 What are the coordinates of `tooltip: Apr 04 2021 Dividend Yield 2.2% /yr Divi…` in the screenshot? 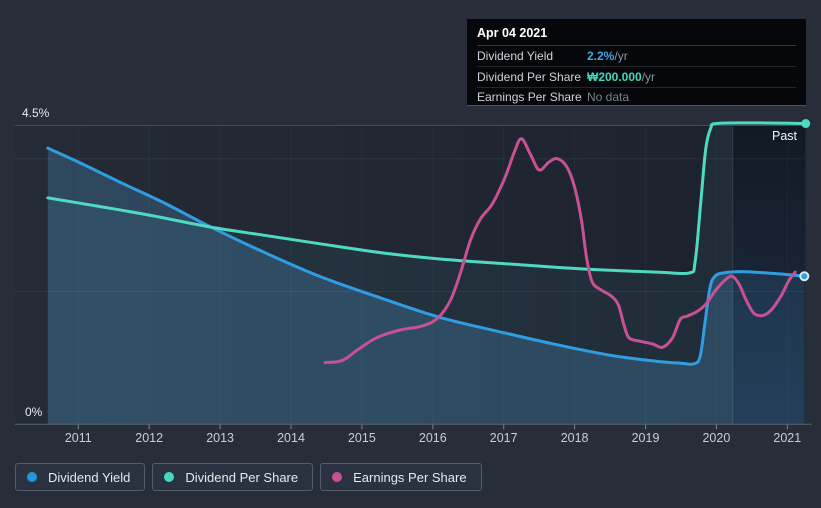 It's located at (636, 62).